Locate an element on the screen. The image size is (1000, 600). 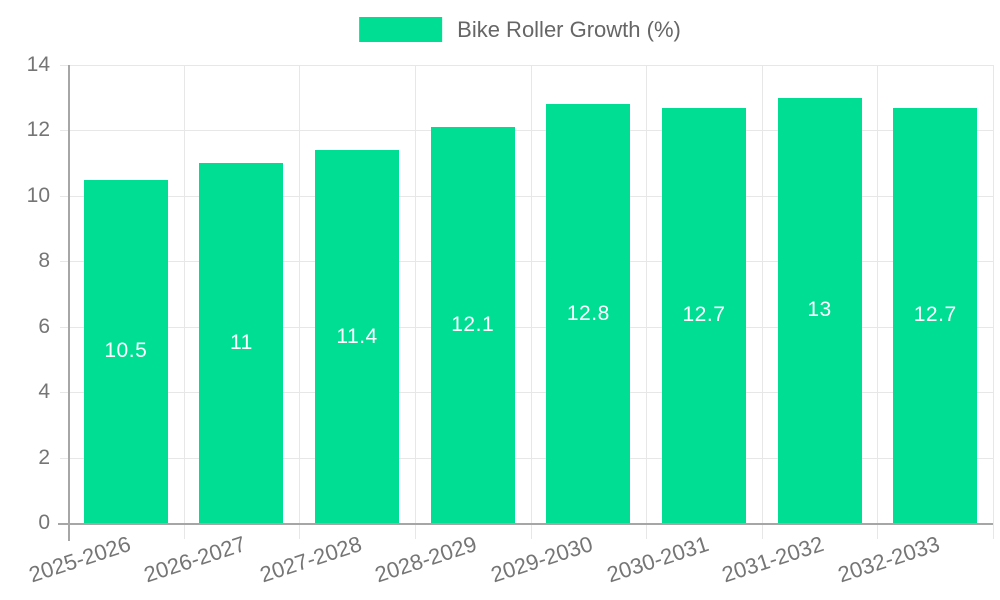
bar-2030-2031: 12.7 is located at coordinates (703, 315).